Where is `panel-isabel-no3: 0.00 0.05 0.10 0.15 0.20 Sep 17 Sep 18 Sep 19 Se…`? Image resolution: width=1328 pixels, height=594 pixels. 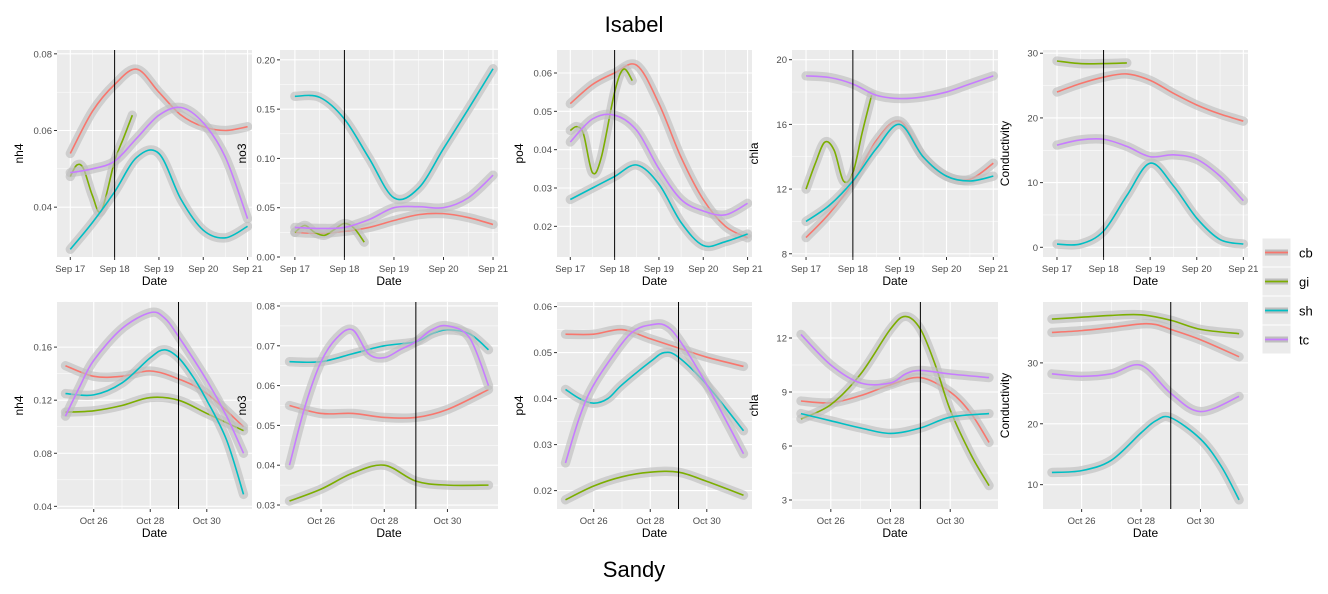
panel-isabel-no3: 0.00 0.05 0.10 0.15 0.20 Sep 17 Sep 18 Sep 19 Se… is located at coordinates (371, 169).